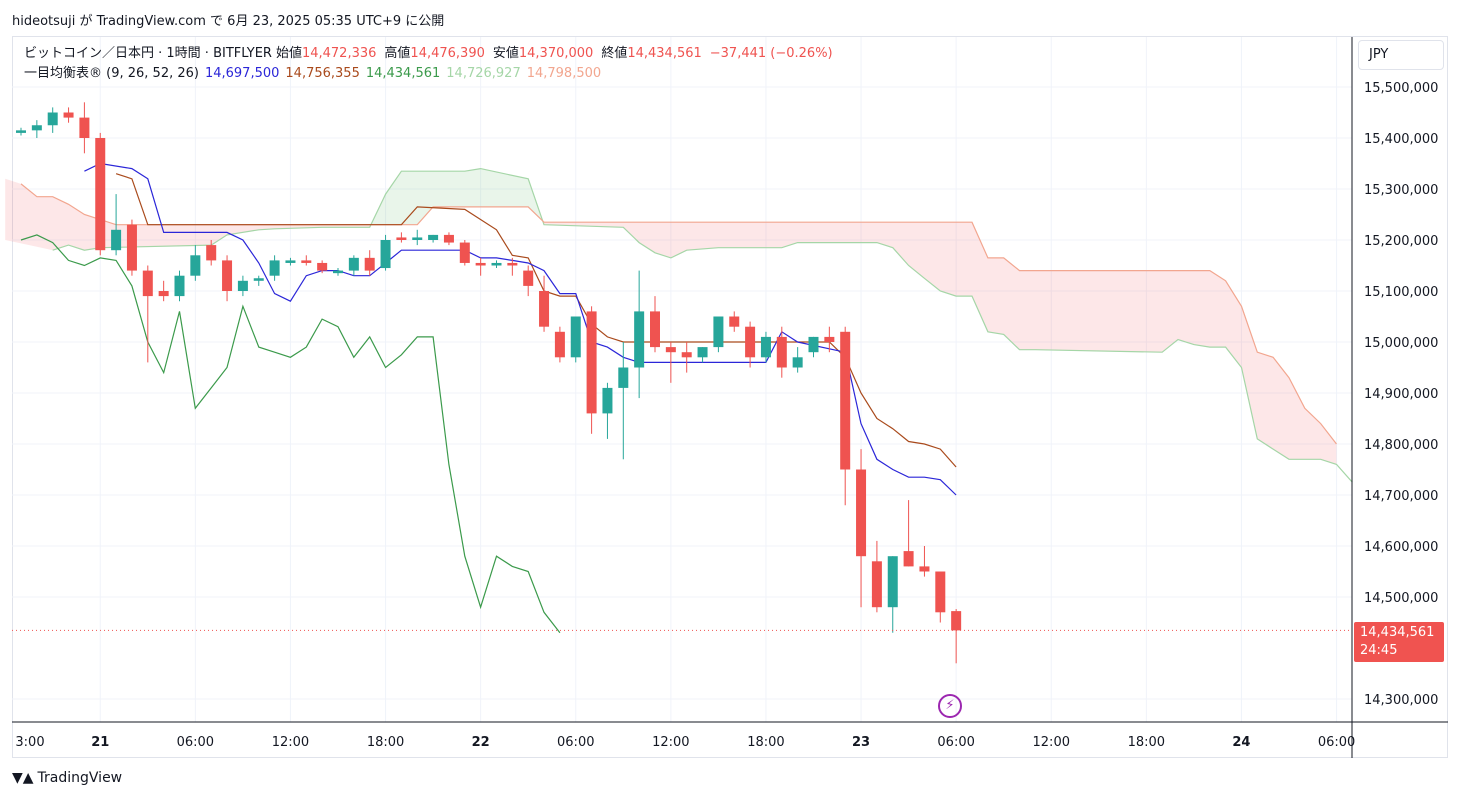  Describe the element at coordinates (481, 742) in the screenshot. I see `x-tick-label: 22` at that location.